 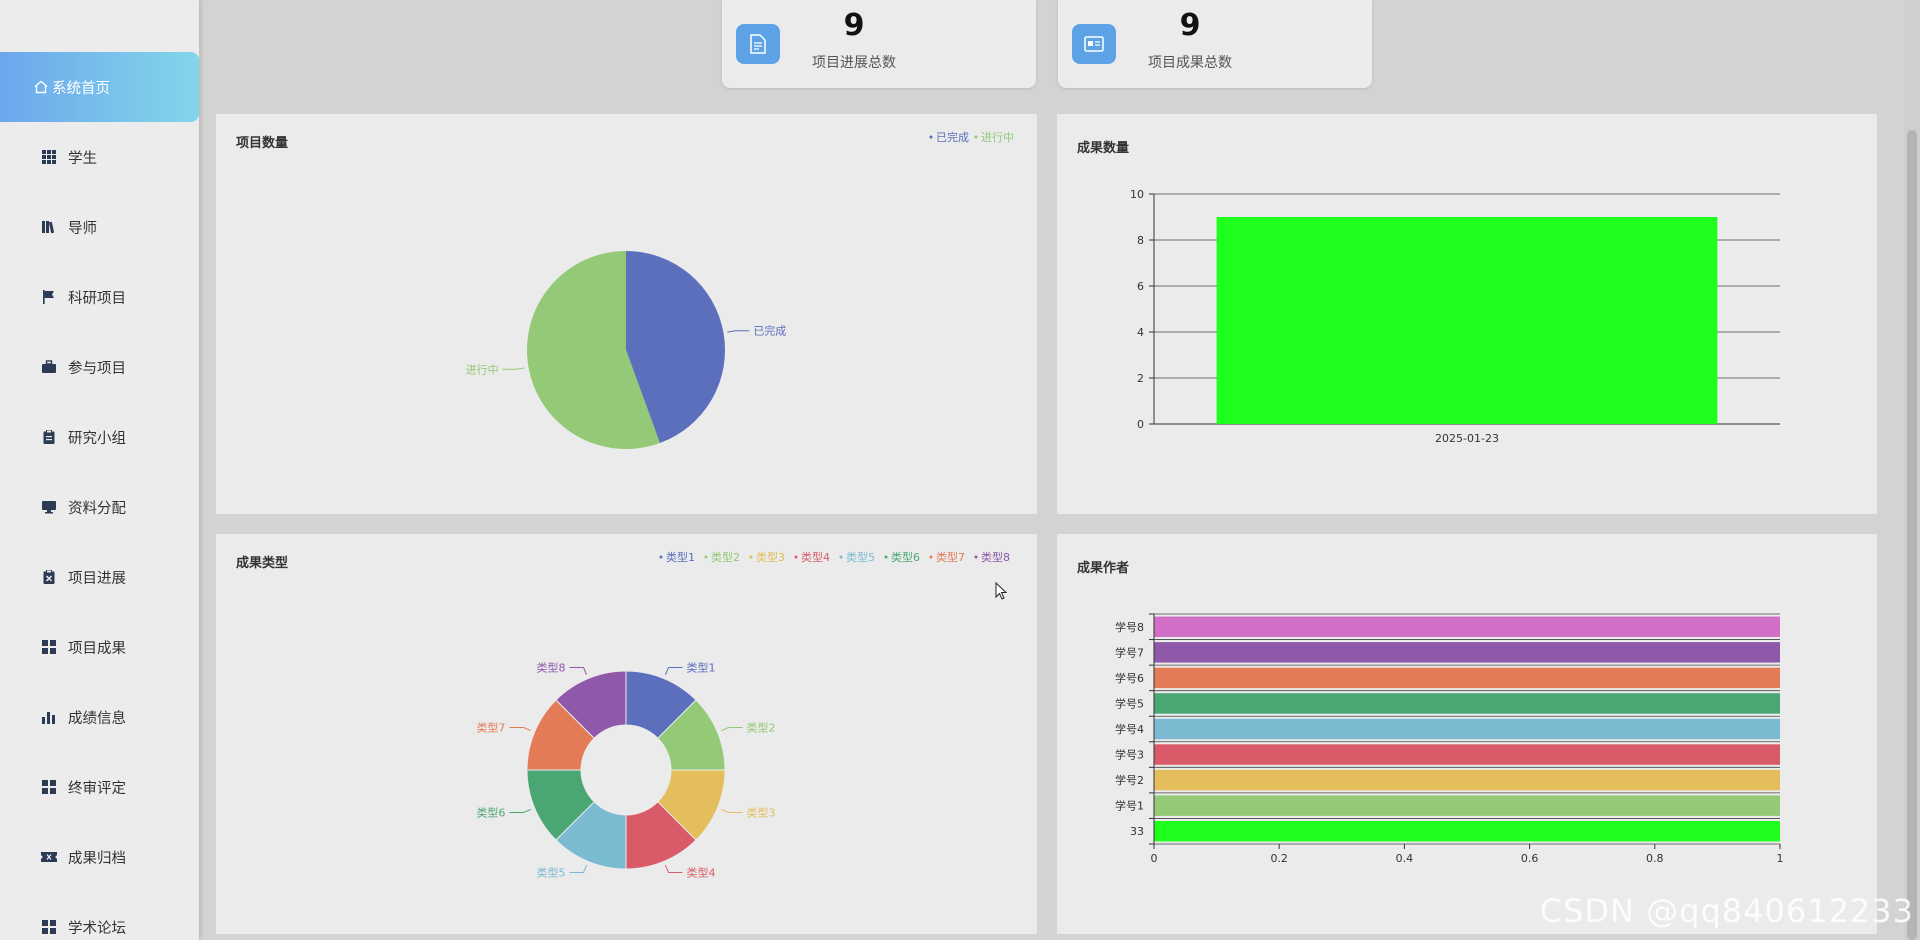 I want to click on sidebar-item-label: 学生, so click(x=82, y=158).